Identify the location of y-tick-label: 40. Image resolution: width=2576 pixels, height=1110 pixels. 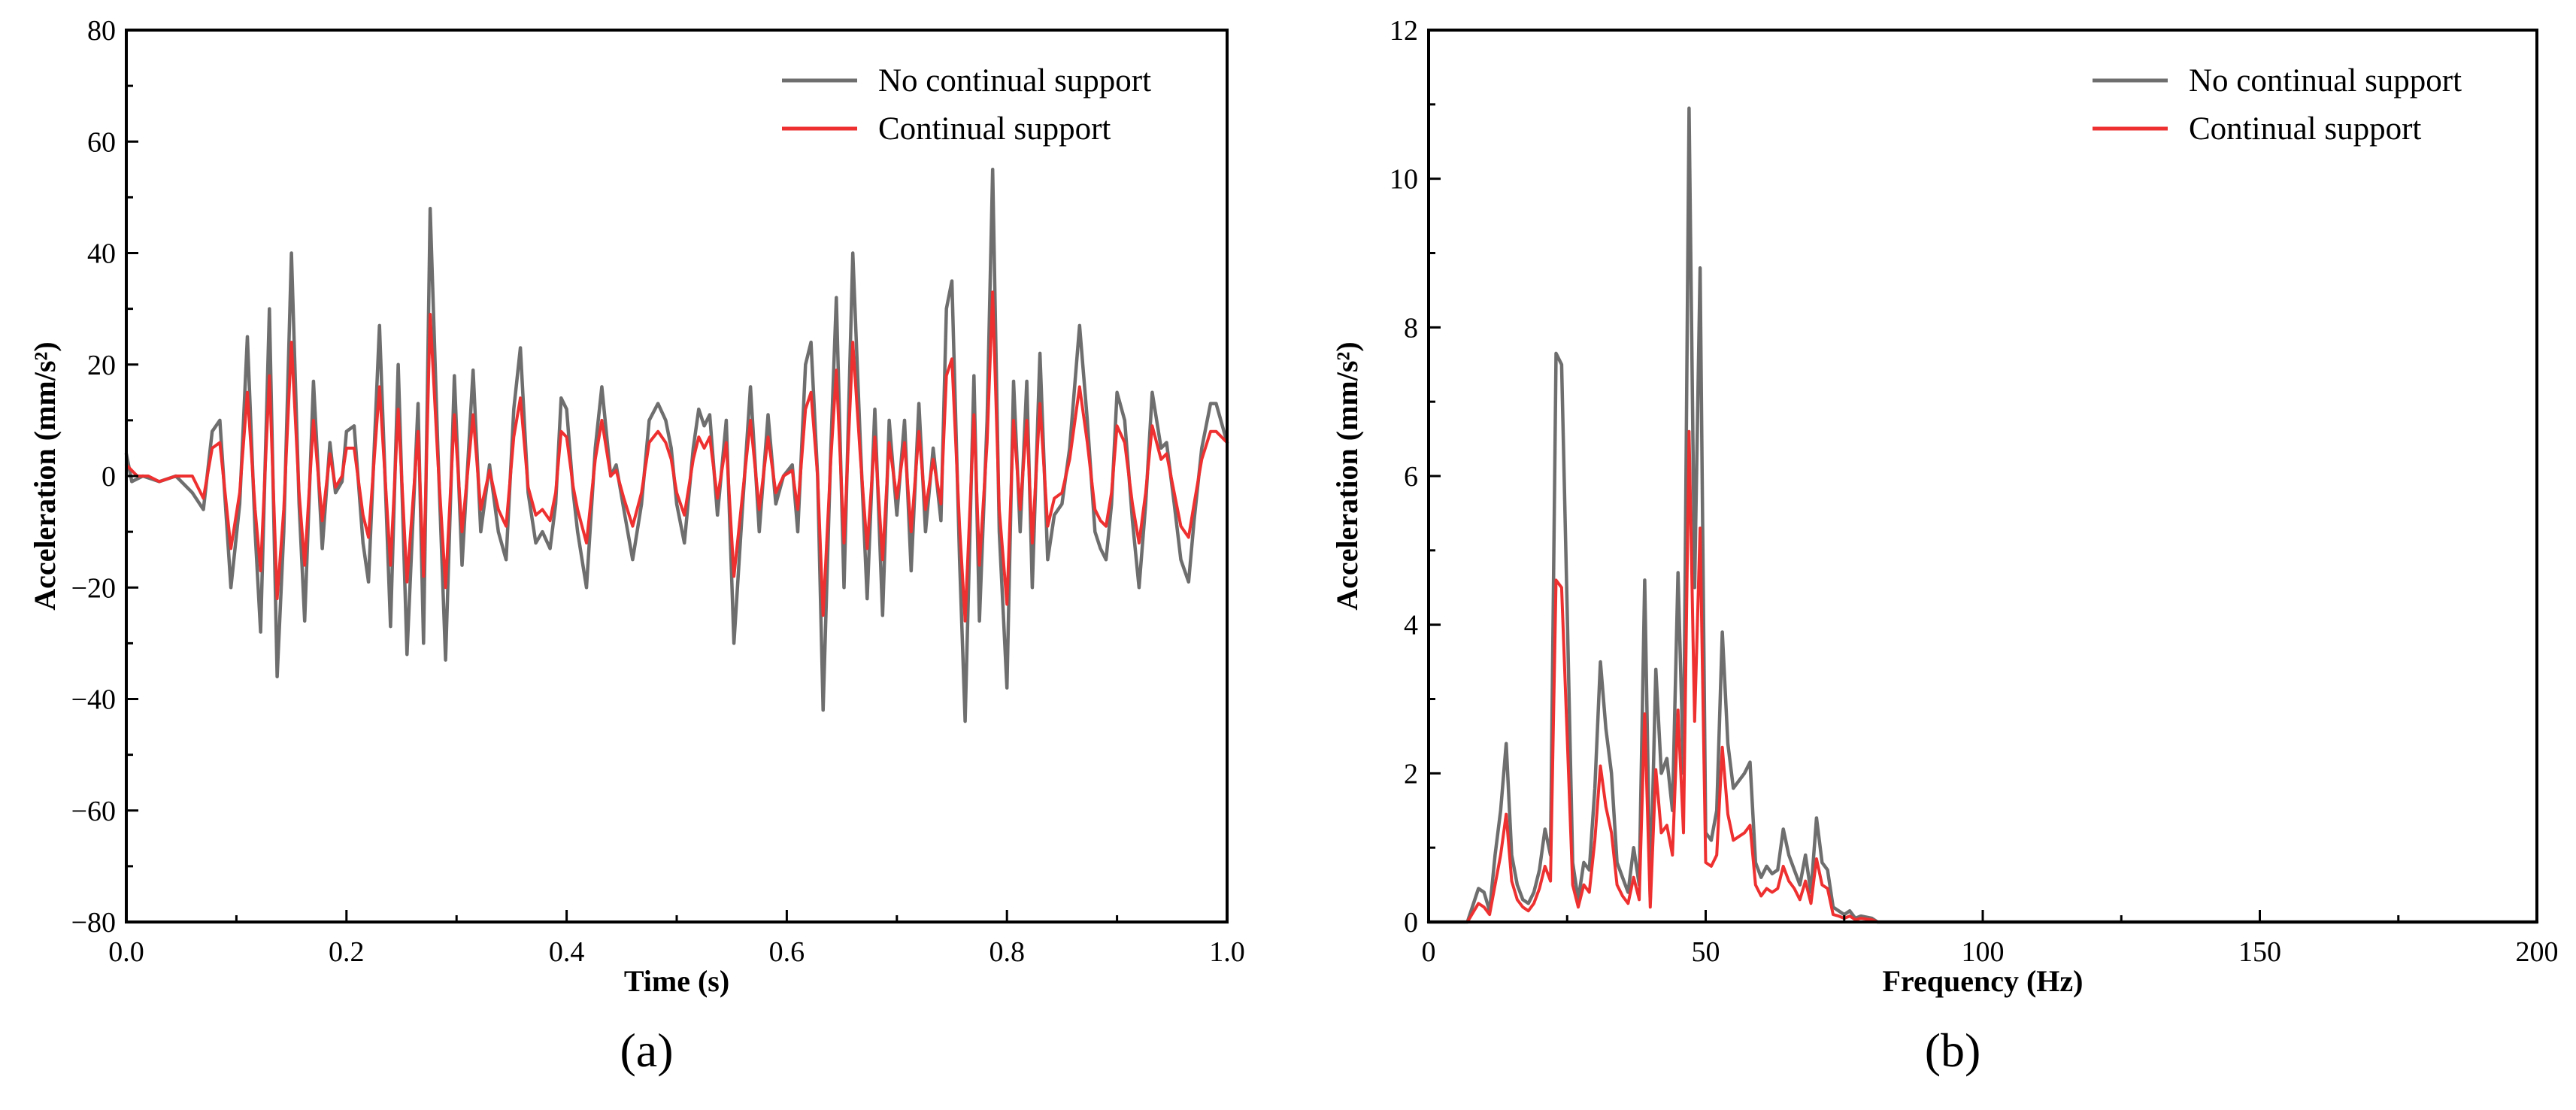
(101, 254).